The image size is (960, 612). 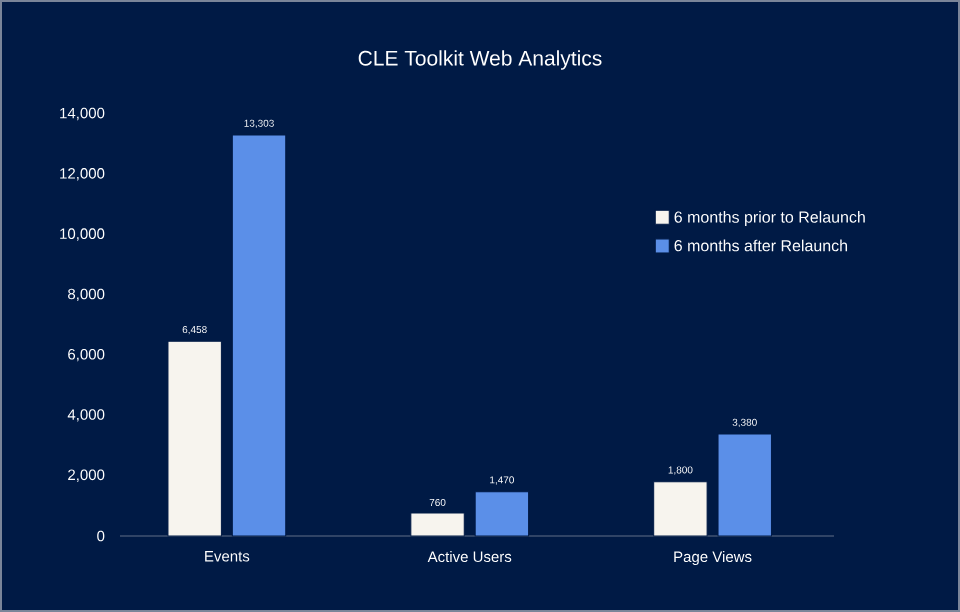 What do you see at coordinates (480, 60) in the screenshot?
I see `chart-title: CLE Toolkit Web Analytics` at bounding box center [480, 60].